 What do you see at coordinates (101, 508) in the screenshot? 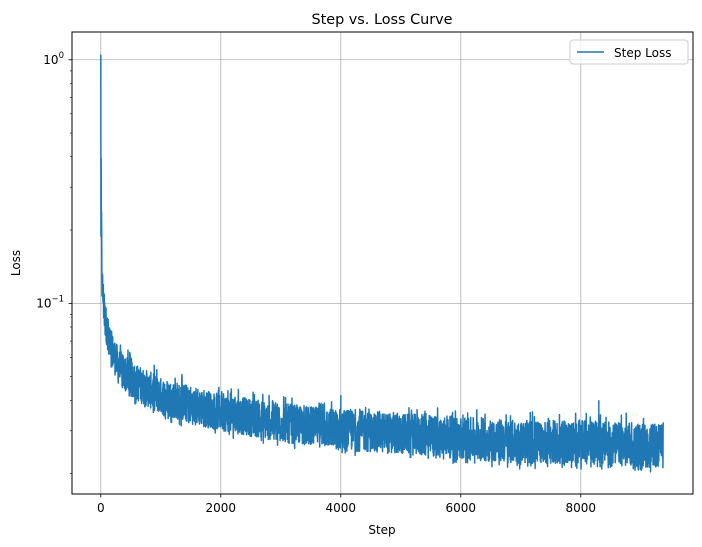
I see `x-tick-label: 0` at bounding box center [101, 508].